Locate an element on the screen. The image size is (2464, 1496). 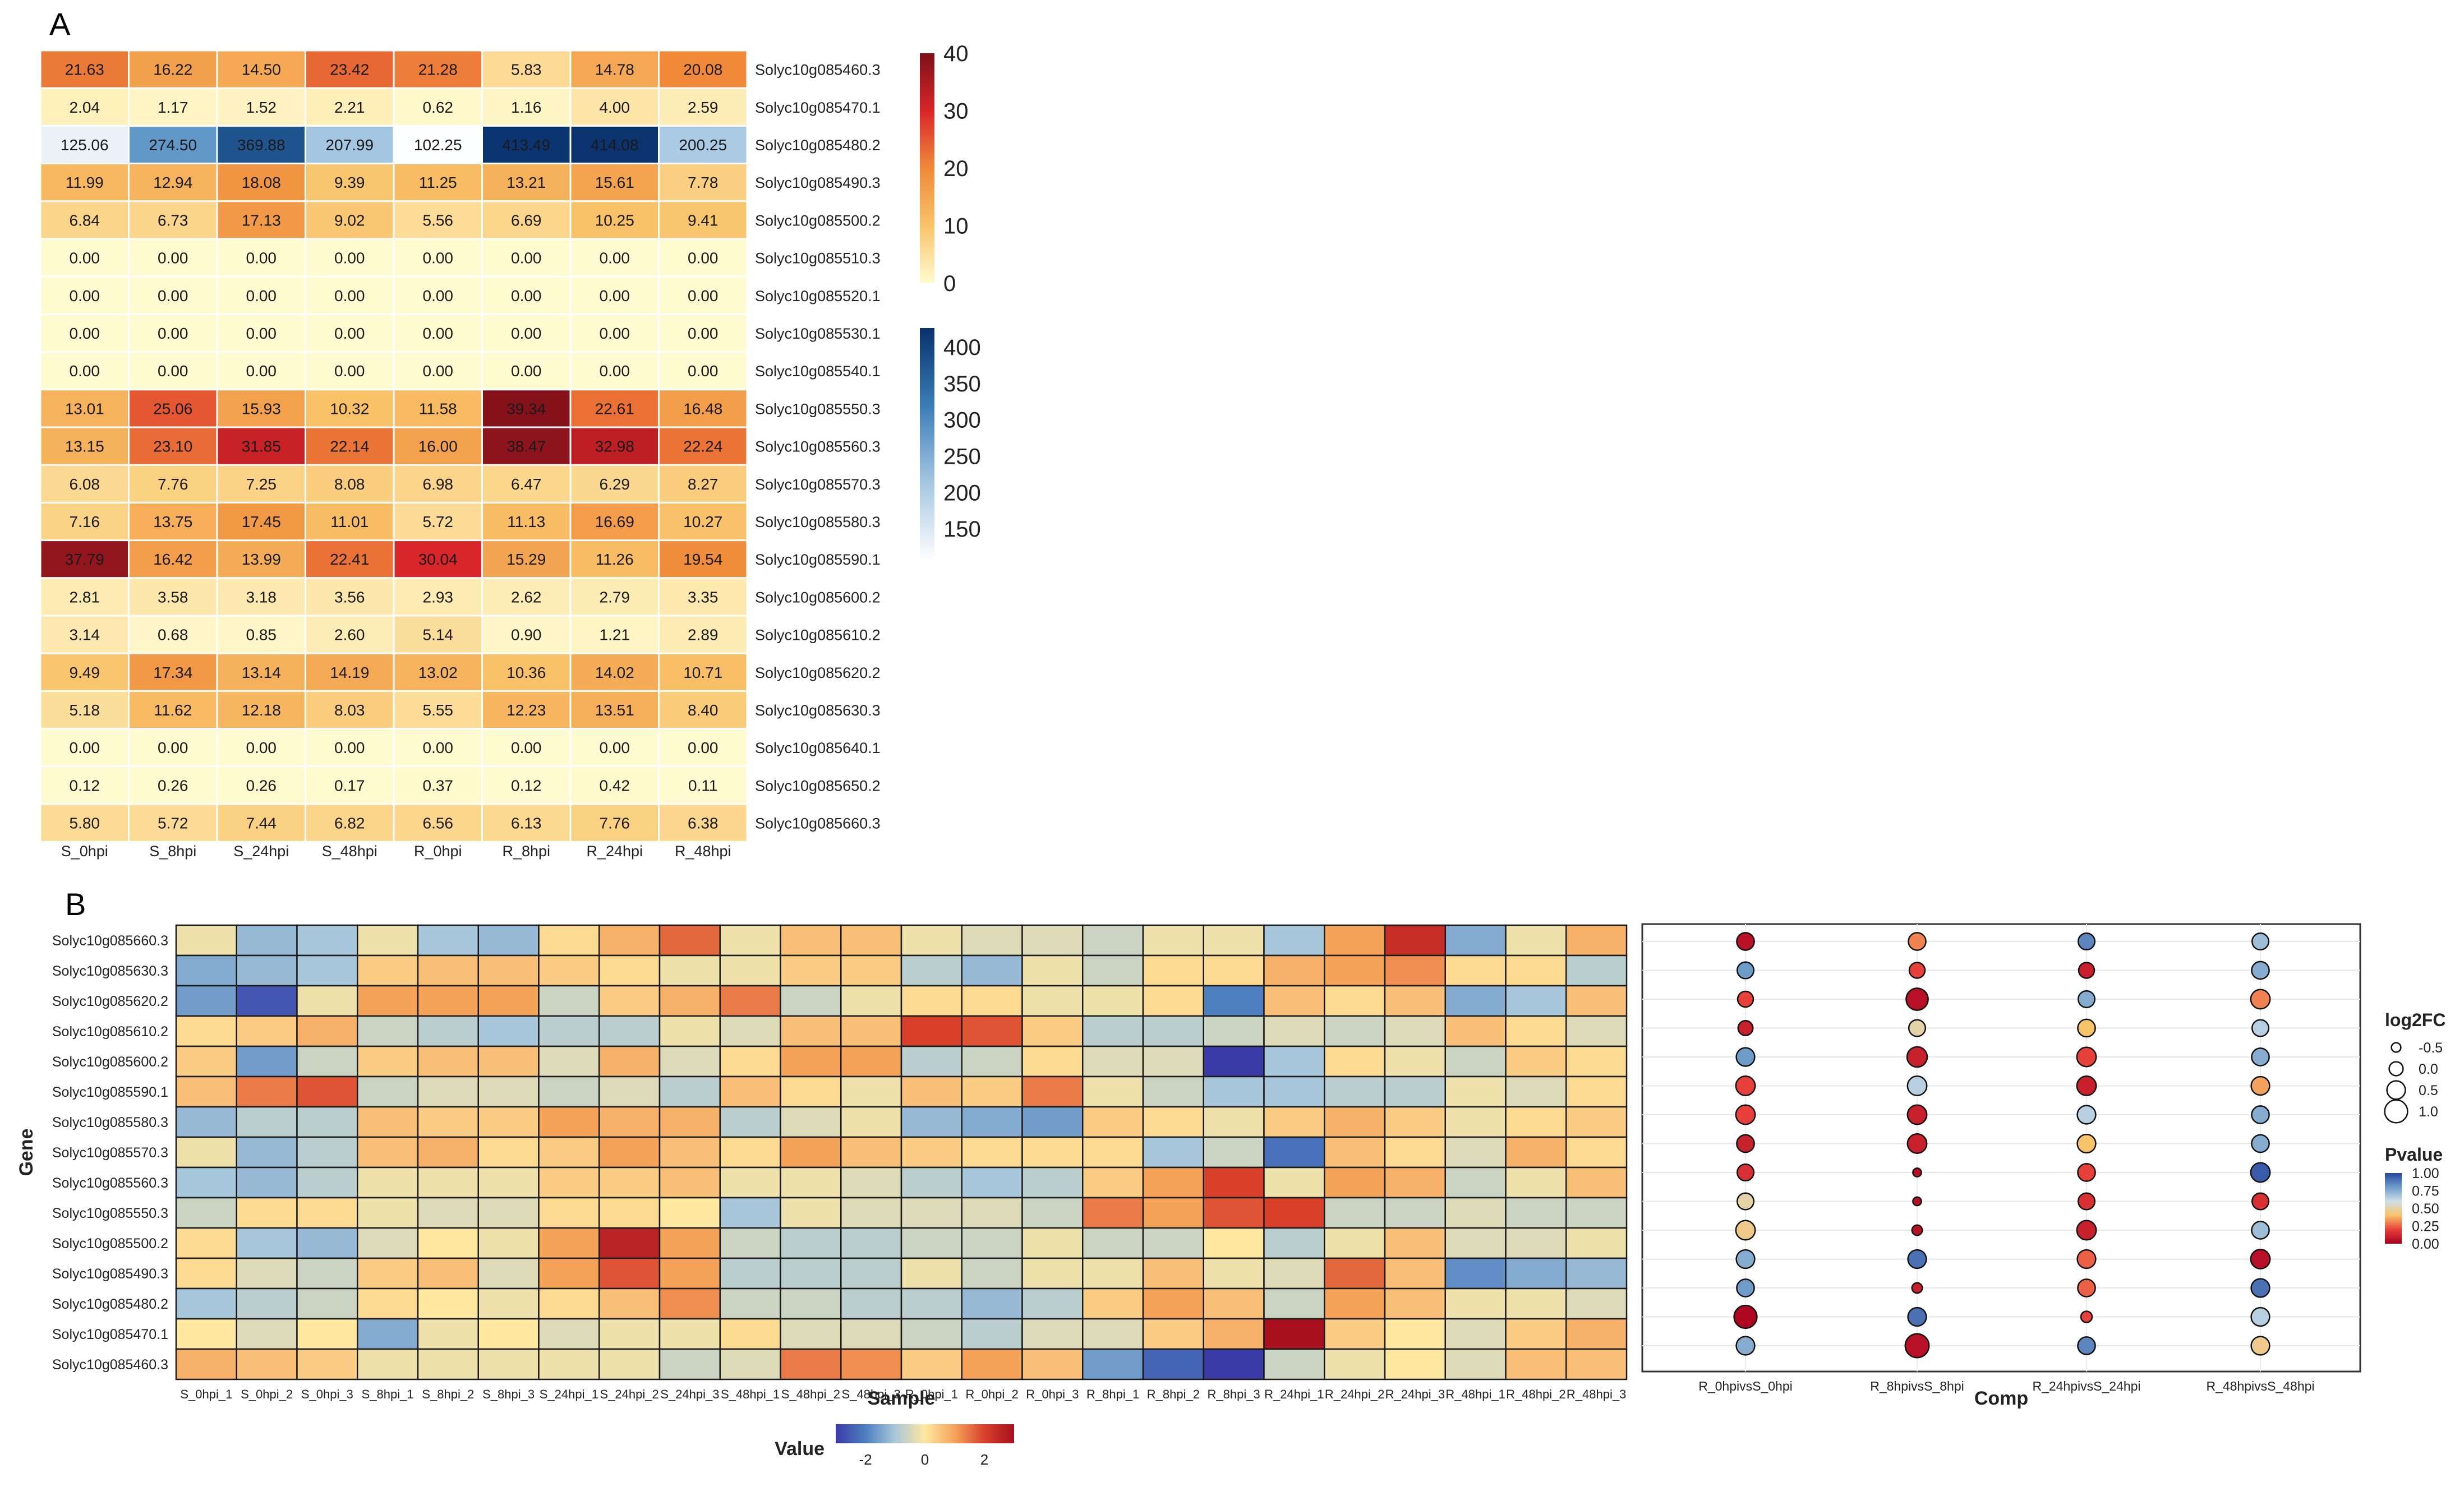
cell-value-label: 16.48 is located at coordinates (702, 408).